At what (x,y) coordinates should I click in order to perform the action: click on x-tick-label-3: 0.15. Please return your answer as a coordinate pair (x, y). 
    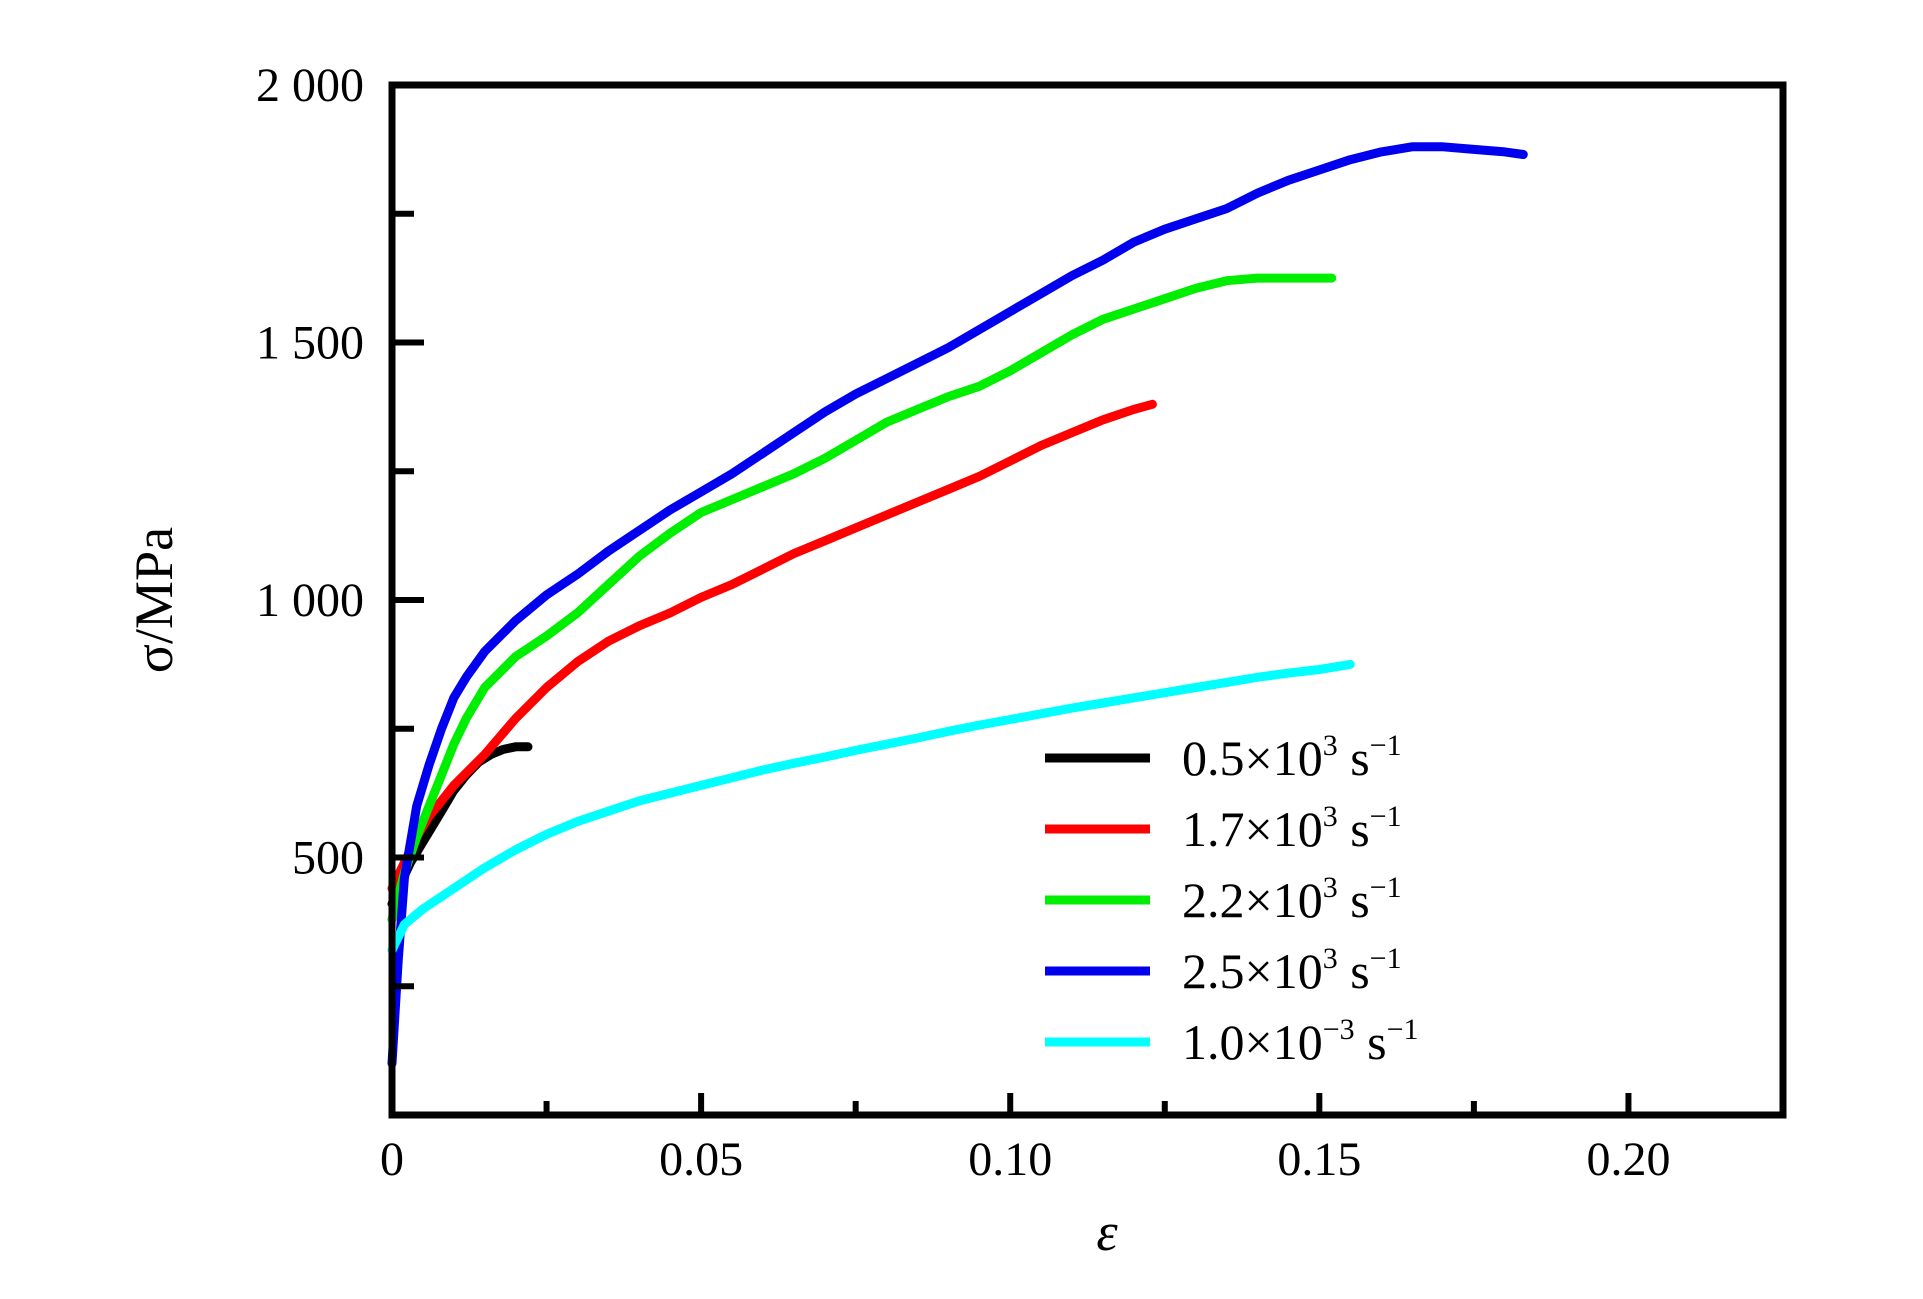
    Looking at the image, I should click on (1319, 1159).